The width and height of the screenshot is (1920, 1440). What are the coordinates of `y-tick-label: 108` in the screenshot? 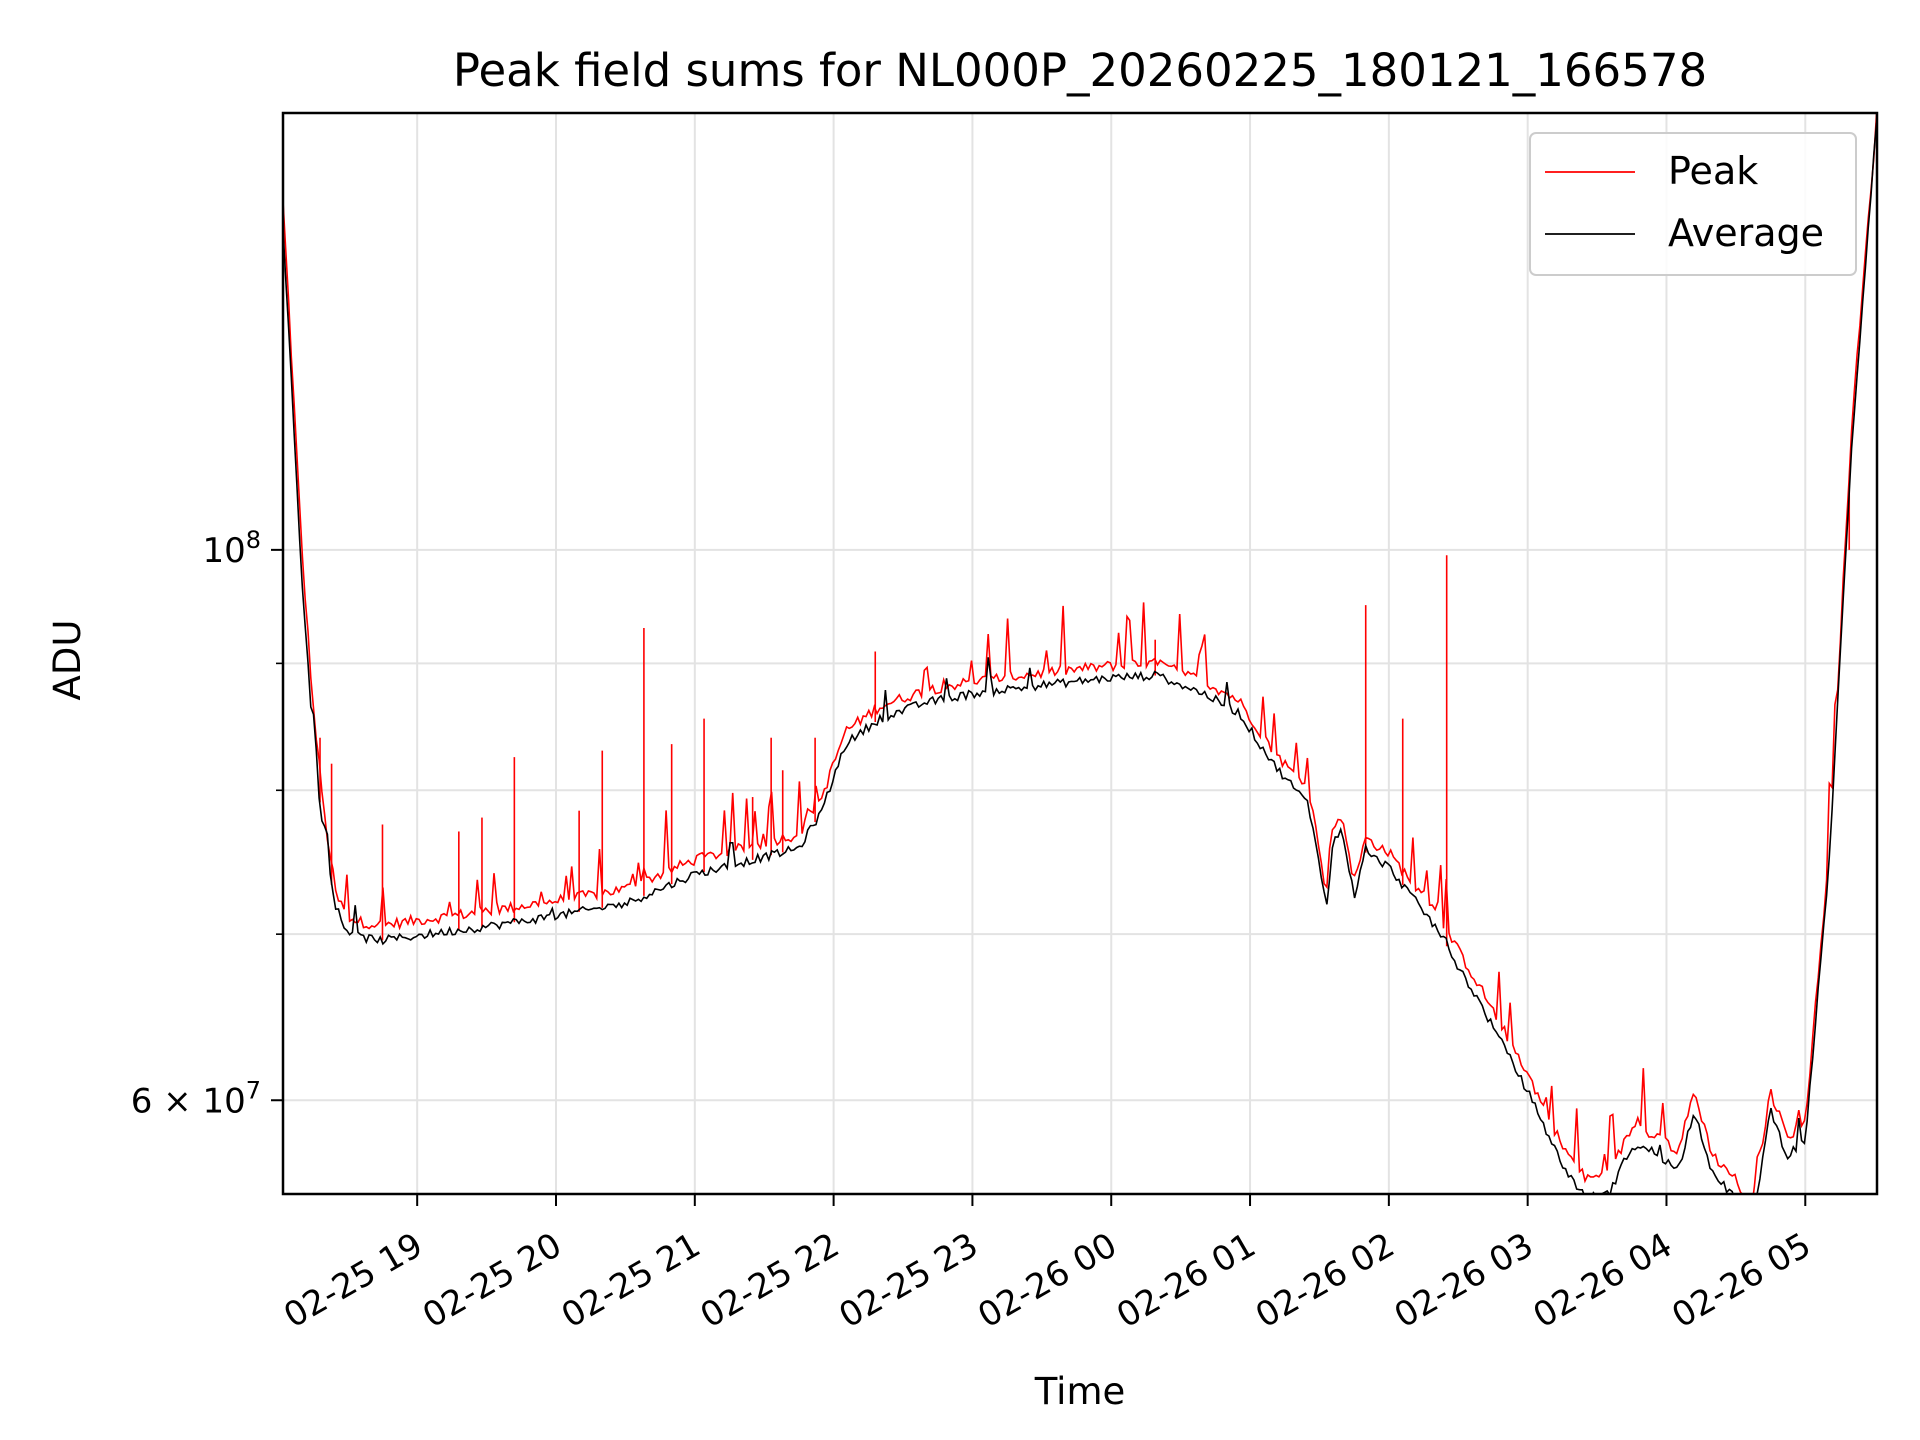 It's located at (231, 548).